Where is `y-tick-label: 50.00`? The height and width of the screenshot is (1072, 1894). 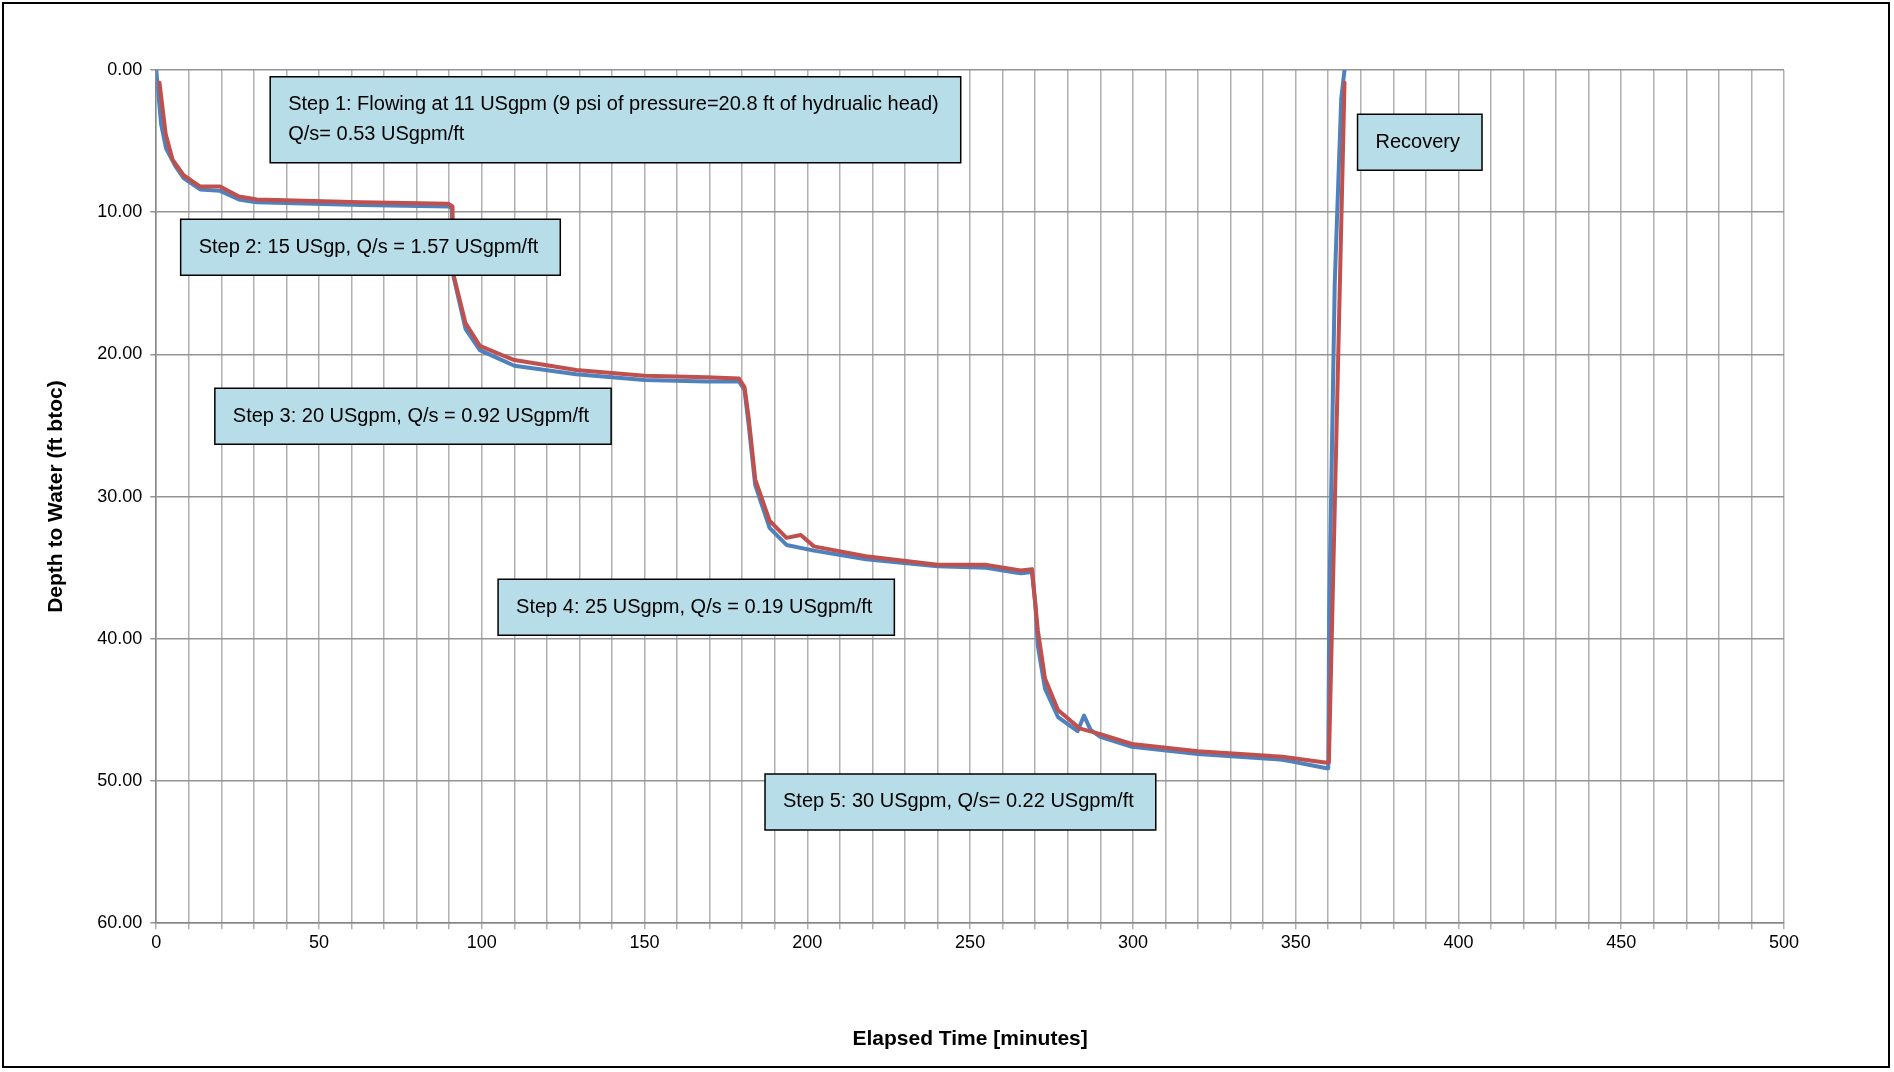 y-tick-label: 50.00 is located at coordinates (120, 779).